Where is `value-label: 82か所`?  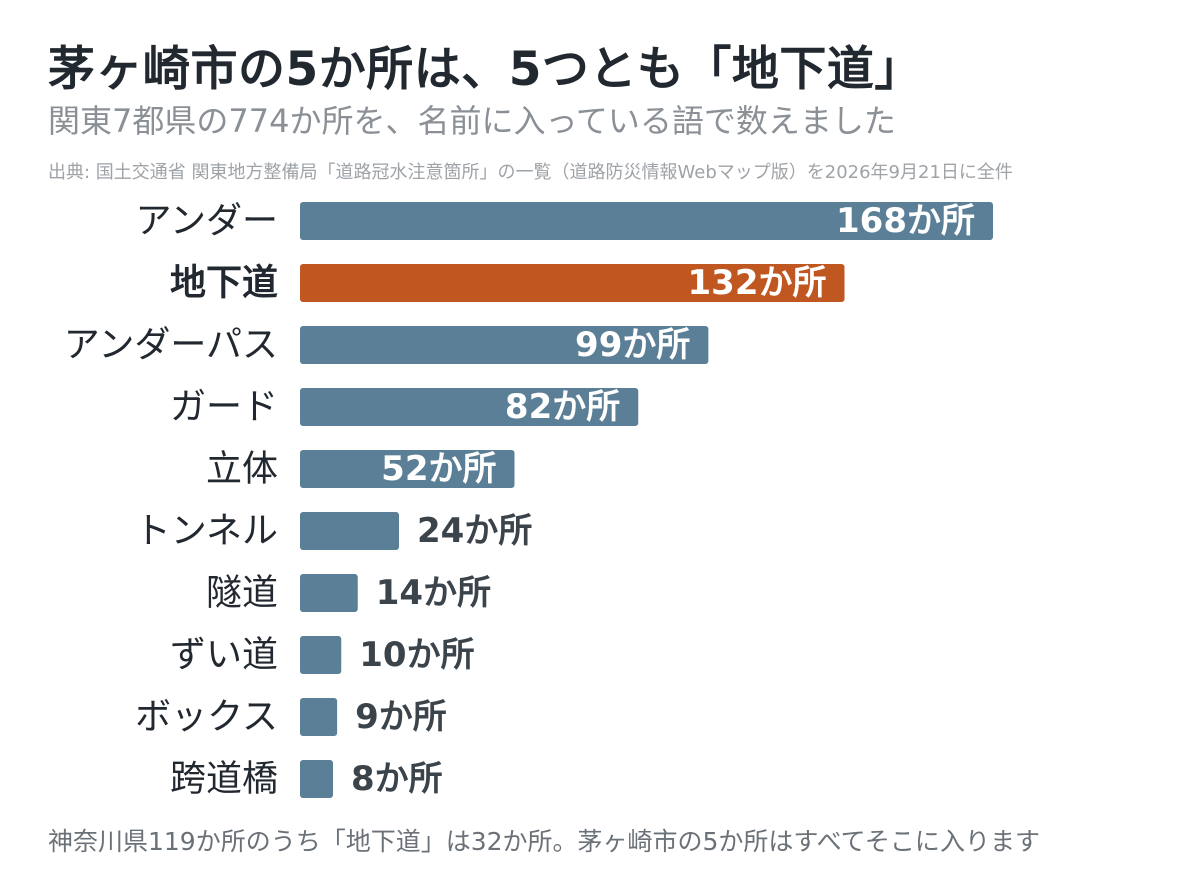 value-label: 82か所 is located at coordinates (562, 407).